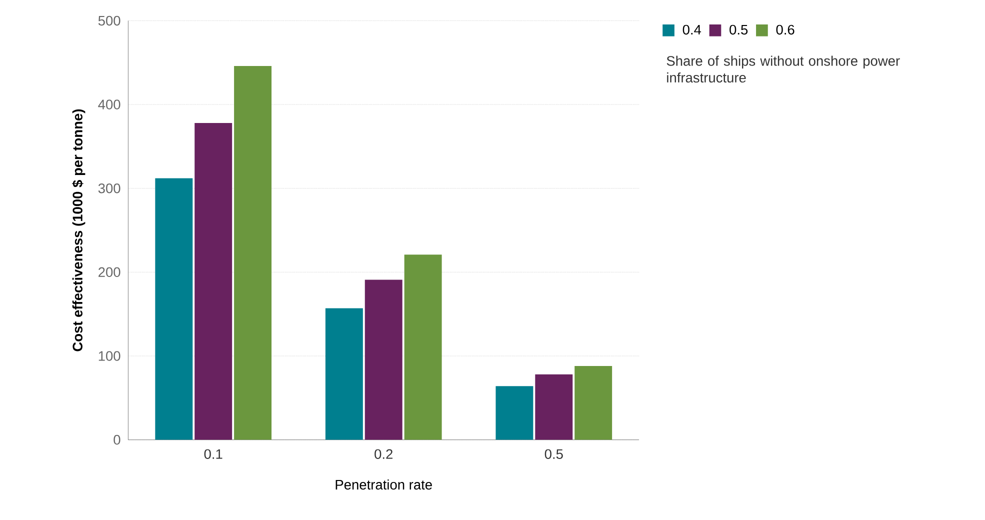 The height and width of the screenshot is (520, 985). What do you see at coordinates (109, 105) in the screenshot?
I see `y-tick-label: 400` at bounding box center [109, 105].